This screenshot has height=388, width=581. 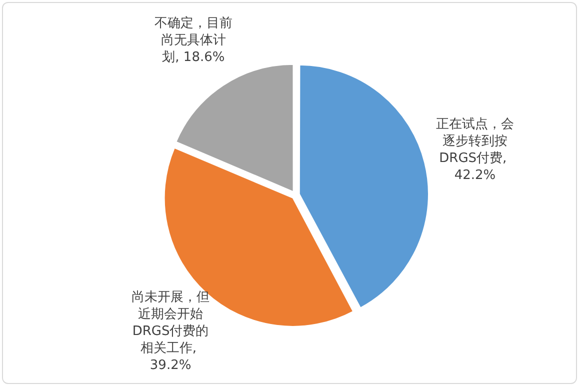 What do you see at coordinates (171, 331) in the screenshot?
I see `slice-label: 尚未开展，但近期会开始DRGS付费的相关工作, 39.2%` at bounding box center [171, 331].